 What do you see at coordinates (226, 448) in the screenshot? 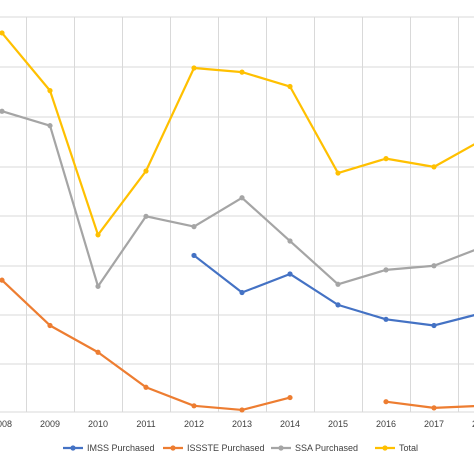
I see `legend-label-issste-purchased: ISSSTE Purchased` at bounding box center [226, 448].